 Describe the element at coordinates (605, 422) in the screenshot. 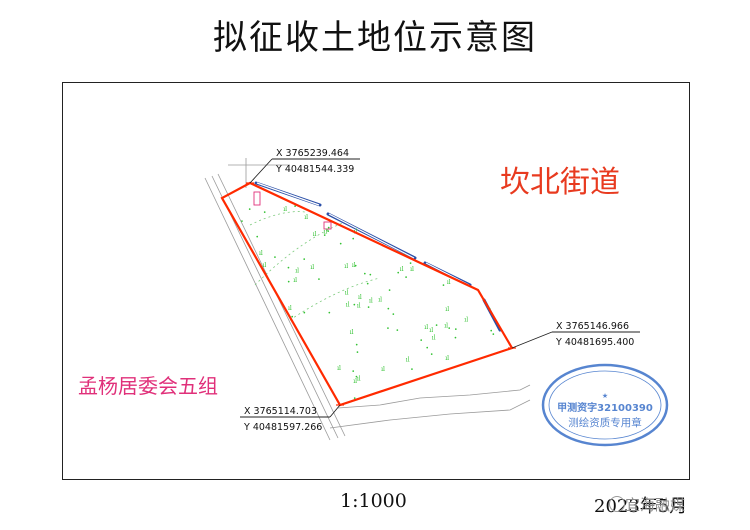

I see `stamp-caption: 测绘资质专用章` at that location.